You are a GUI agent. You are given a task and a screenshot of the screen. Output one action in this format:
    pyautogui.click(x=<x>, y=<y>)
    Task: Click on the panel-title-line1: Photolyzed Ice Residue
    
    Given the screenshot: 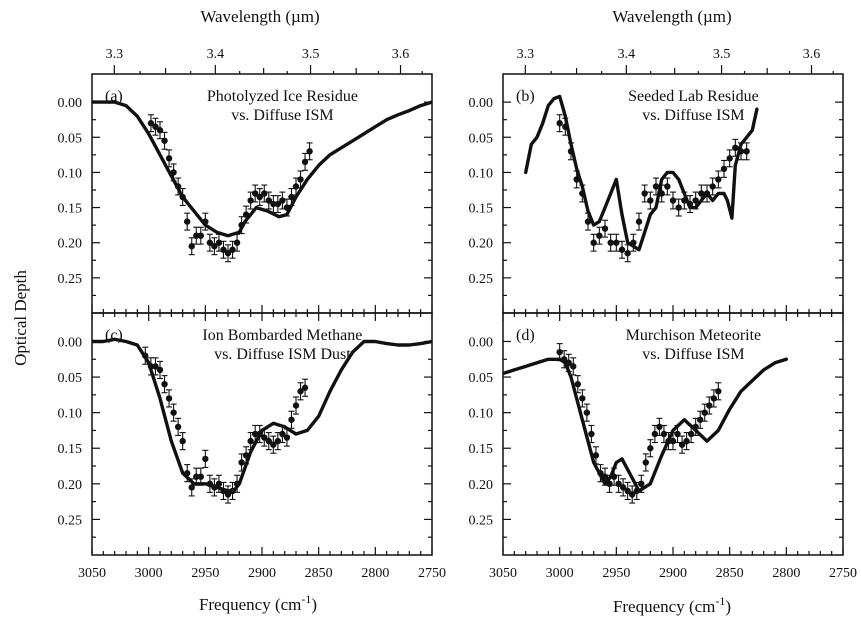 What is the action you would take?
    pyautogui.click(x=282, y=96)
    